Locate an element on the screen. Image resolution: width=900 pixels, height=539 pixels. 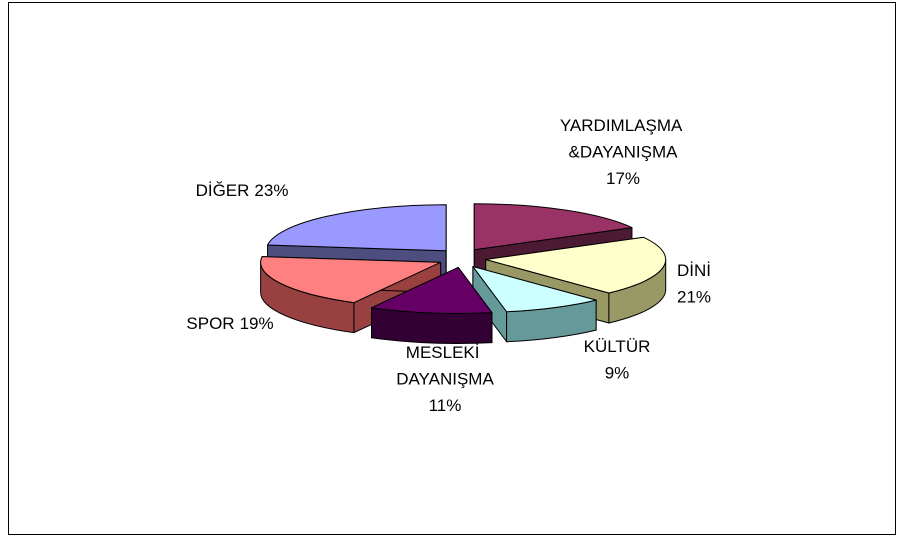
data-label: KÜLTÜR 9% is located at coordinates (617, 360).